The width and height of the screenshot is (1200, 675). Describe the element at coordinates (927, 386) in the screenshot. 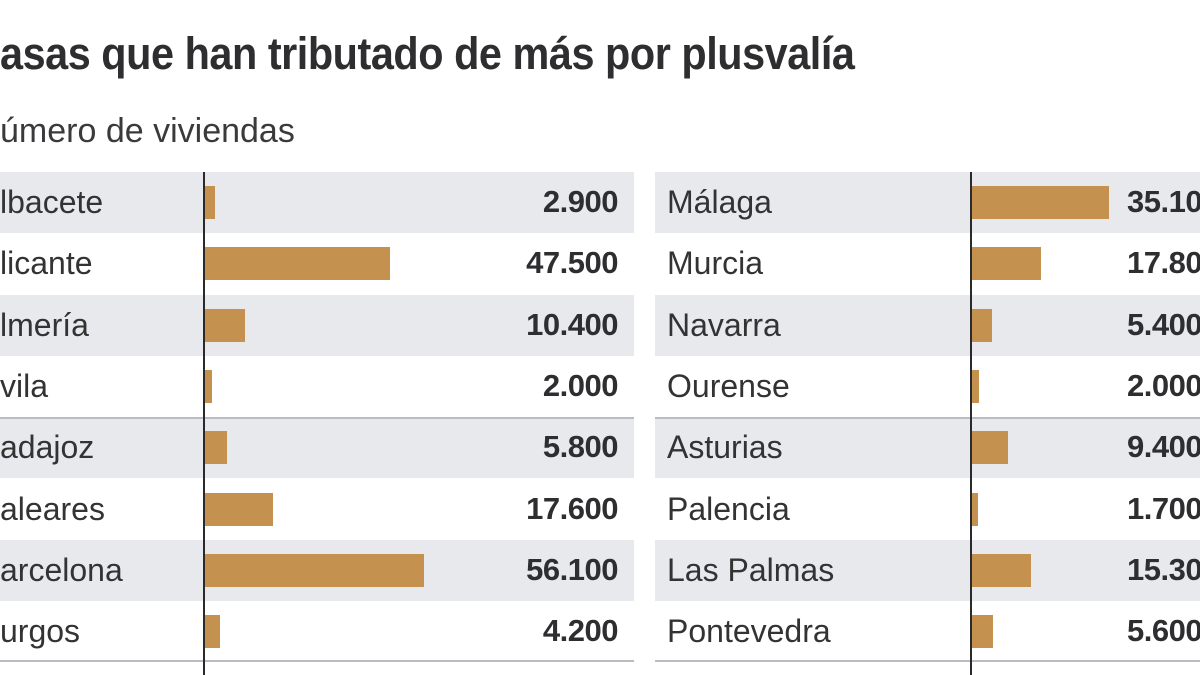

I see `table-row: Ourense 2.000` at that location.